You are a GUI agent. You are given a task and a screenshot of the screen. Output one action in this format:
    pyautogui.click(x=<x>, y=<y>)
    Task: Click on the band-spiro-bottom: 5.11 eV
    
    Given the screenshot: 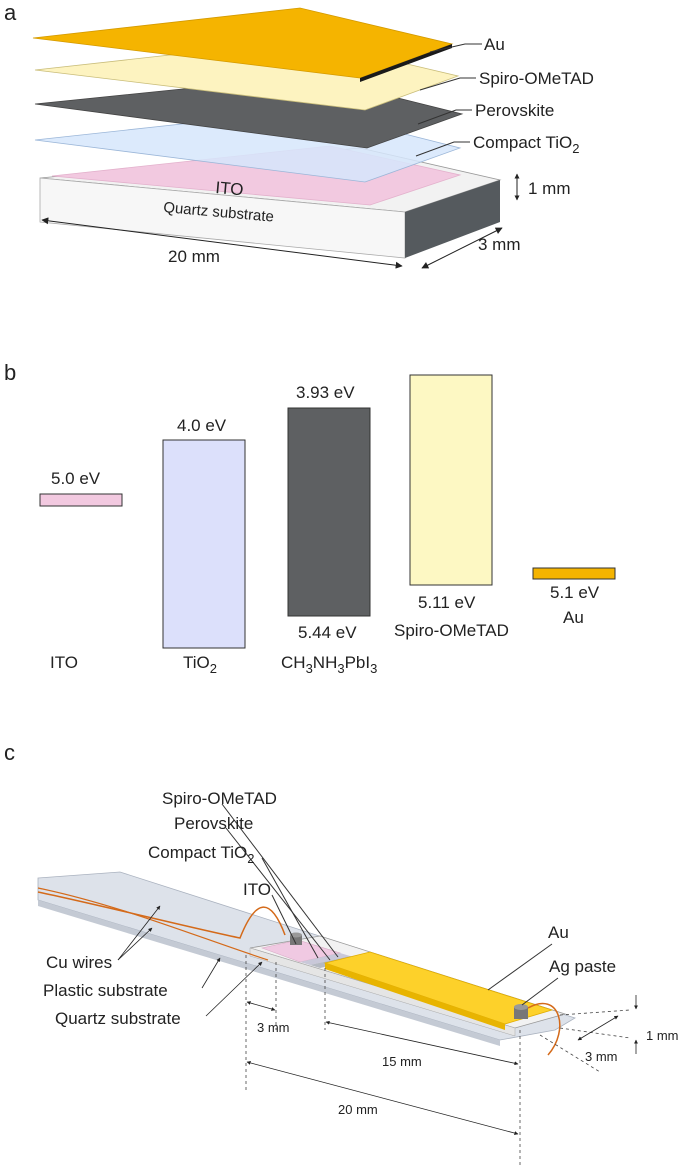 What is the action you would take?
    pyautogui.click(x=447, y=602)
    